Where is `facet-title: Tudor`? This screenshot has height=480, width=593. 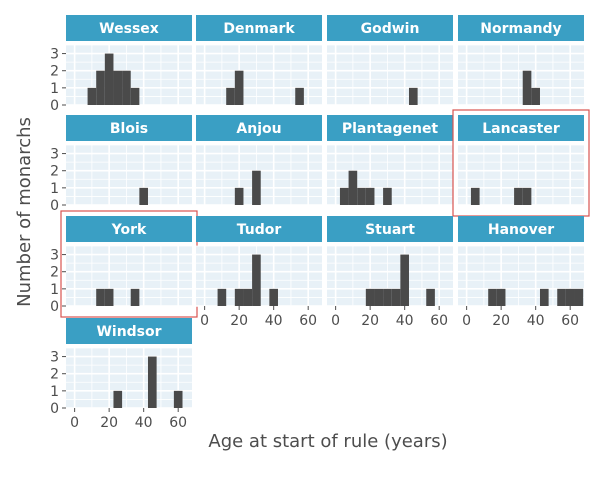 facet-title: Tudor is located at coordinates (259, 230).